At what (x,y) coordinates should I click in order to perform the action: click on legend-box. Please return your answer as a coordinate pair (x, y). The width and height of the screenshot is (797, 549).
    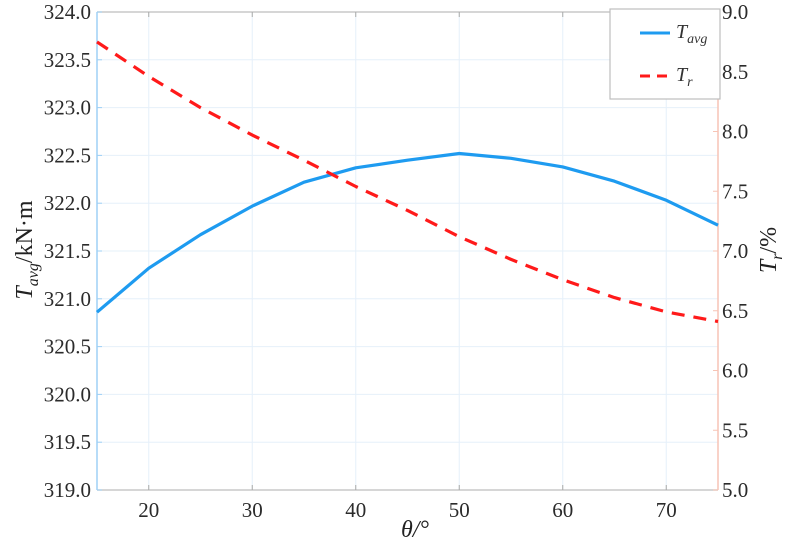
    Looking at the image, I should click on (665, 54).